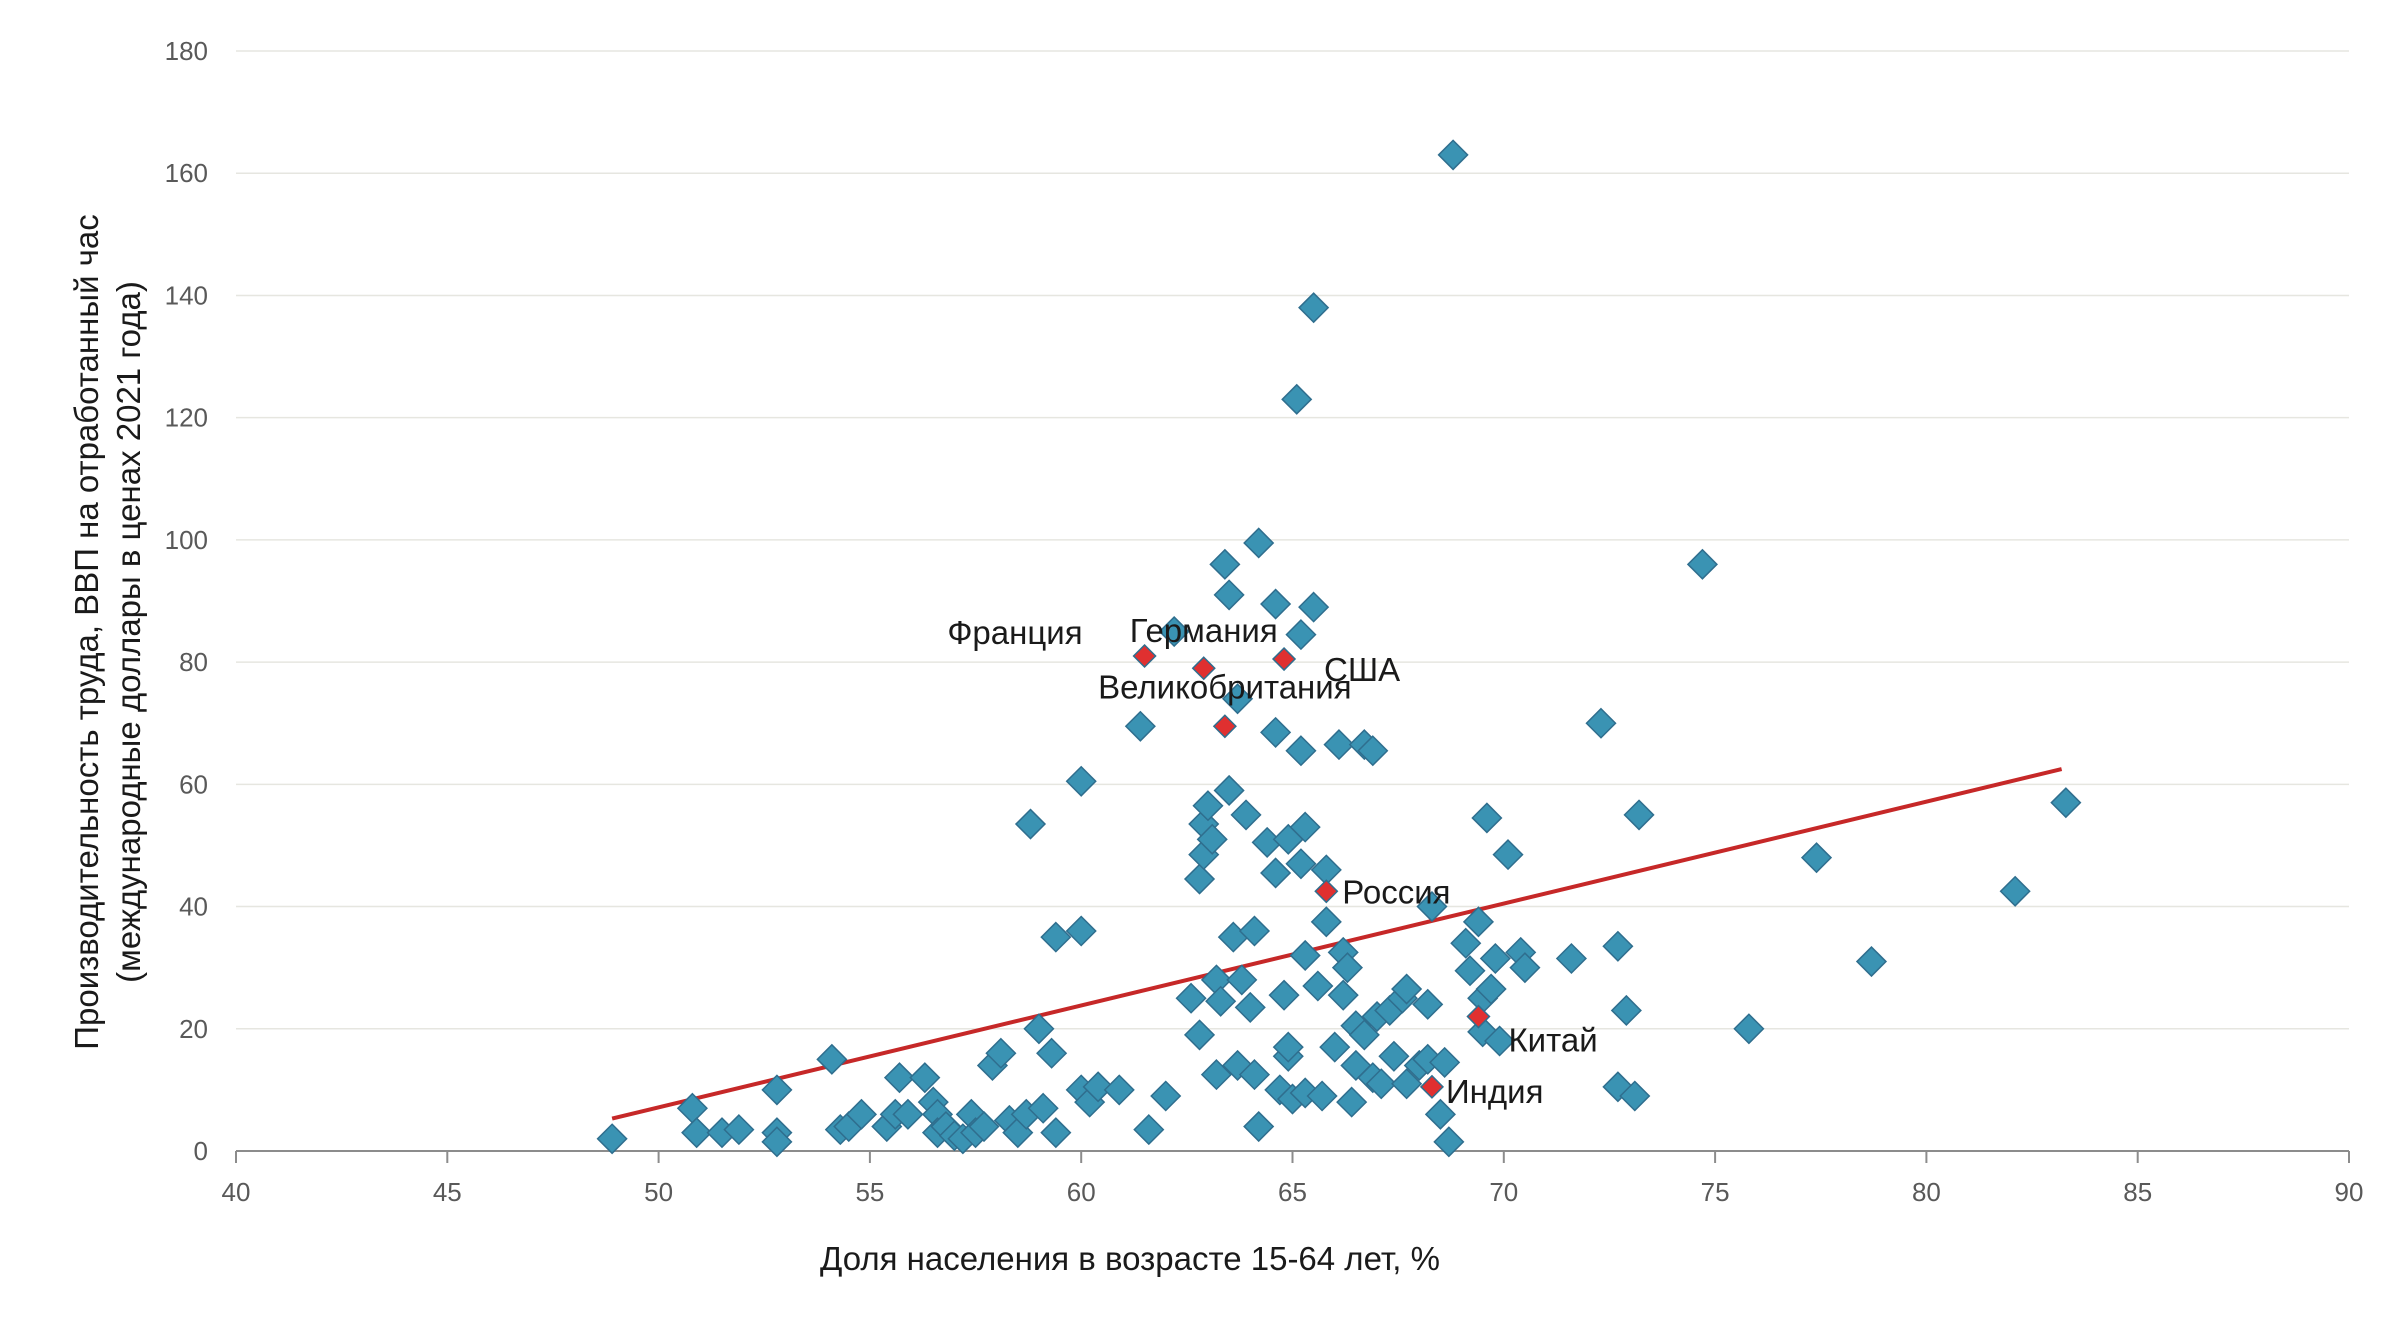 The width and height of the screenshot is (2405, 1332). I want to click on y-tick-label: 0, so click(201, 1151).